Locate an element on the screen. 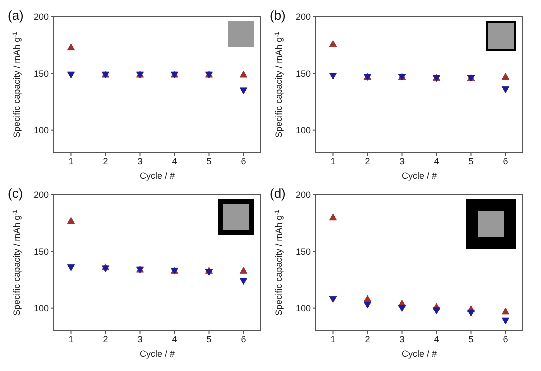  chart-title: (c) is located at coordinates (16, 193).